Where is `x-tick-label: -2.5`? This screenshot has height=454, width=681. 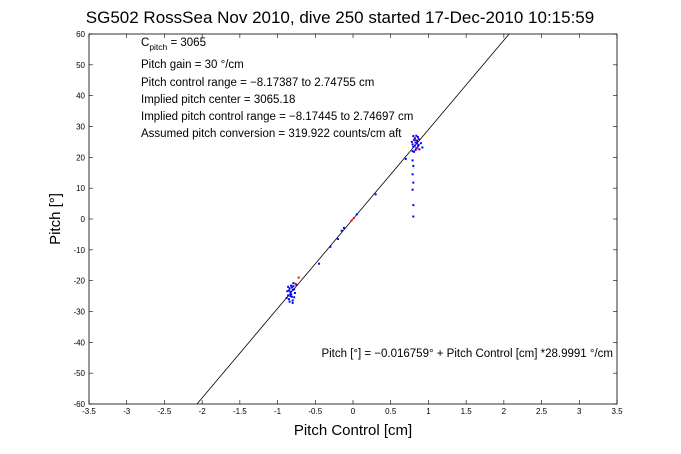 x-tick-label: -2.5 is located at coordinates (165, 411).